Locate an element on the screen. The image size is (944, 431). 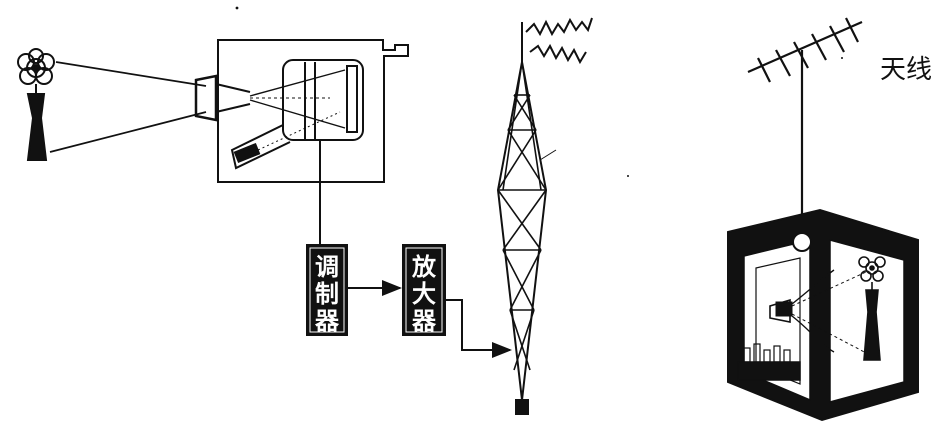
amplifier-char-3: 器 is located at coordinates (424, 321).